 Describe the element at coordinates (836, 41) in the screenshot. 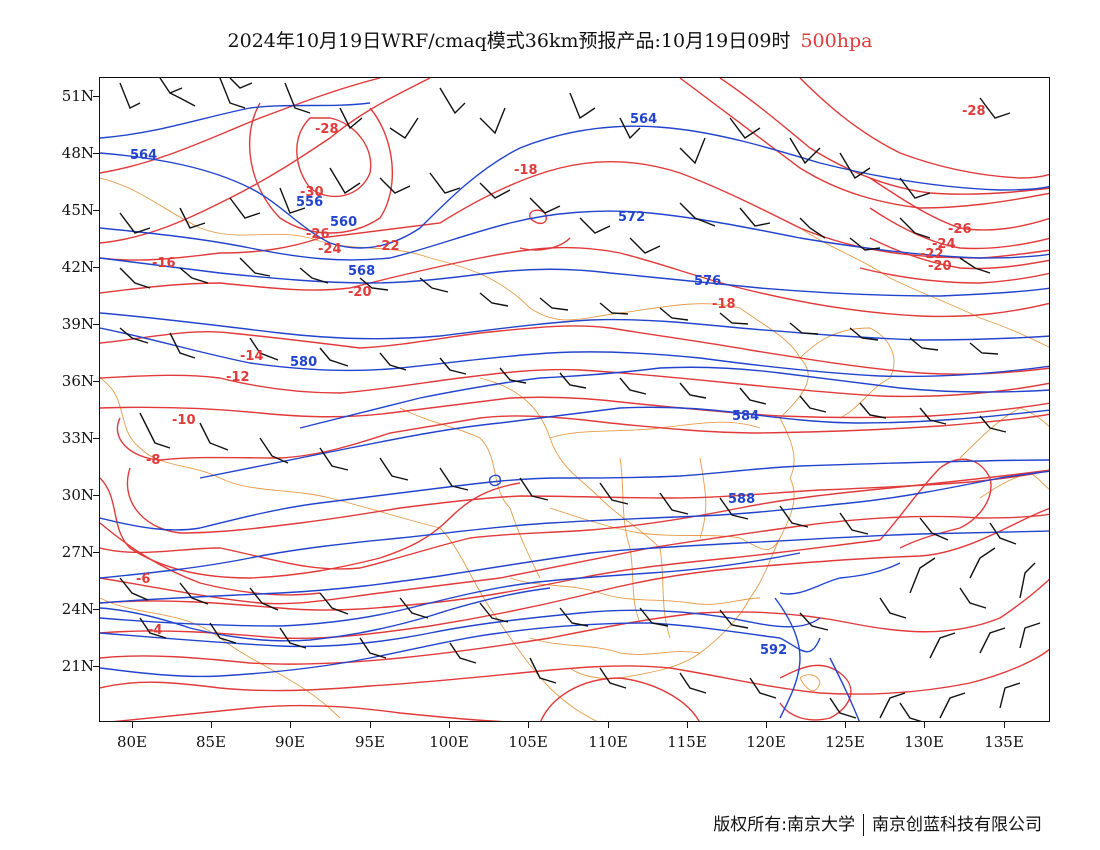

I see `pressure-level: 500hpa` at that location.